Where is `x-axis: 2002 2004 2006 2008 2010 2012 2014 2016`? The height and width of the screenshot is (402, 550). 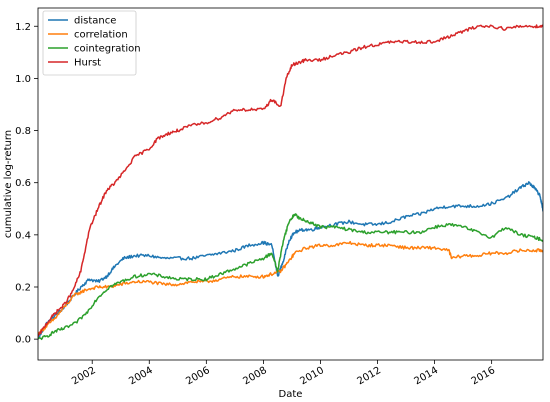 x-axis: 2002 2004 2006 2008 2010 2012 2014 2016 is located at coordinates (283, 373).